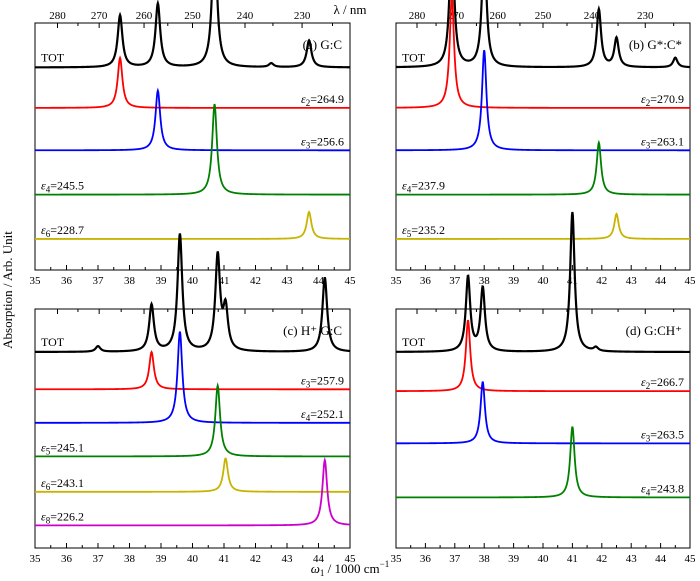 This screenshot has height=581, width=700. What do you see at coordinates (322, 142) in the screenshot?
I see `series-label-eps3: ε3=256.6` at bounding box center [322, 142].